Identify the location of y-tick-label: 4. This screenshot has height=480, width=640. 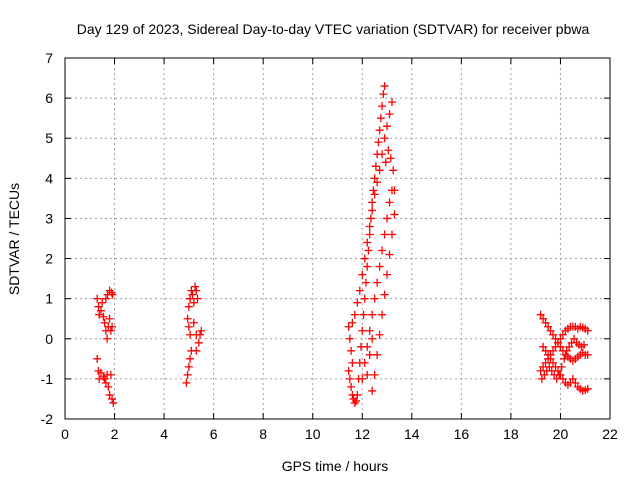
(49, 178).